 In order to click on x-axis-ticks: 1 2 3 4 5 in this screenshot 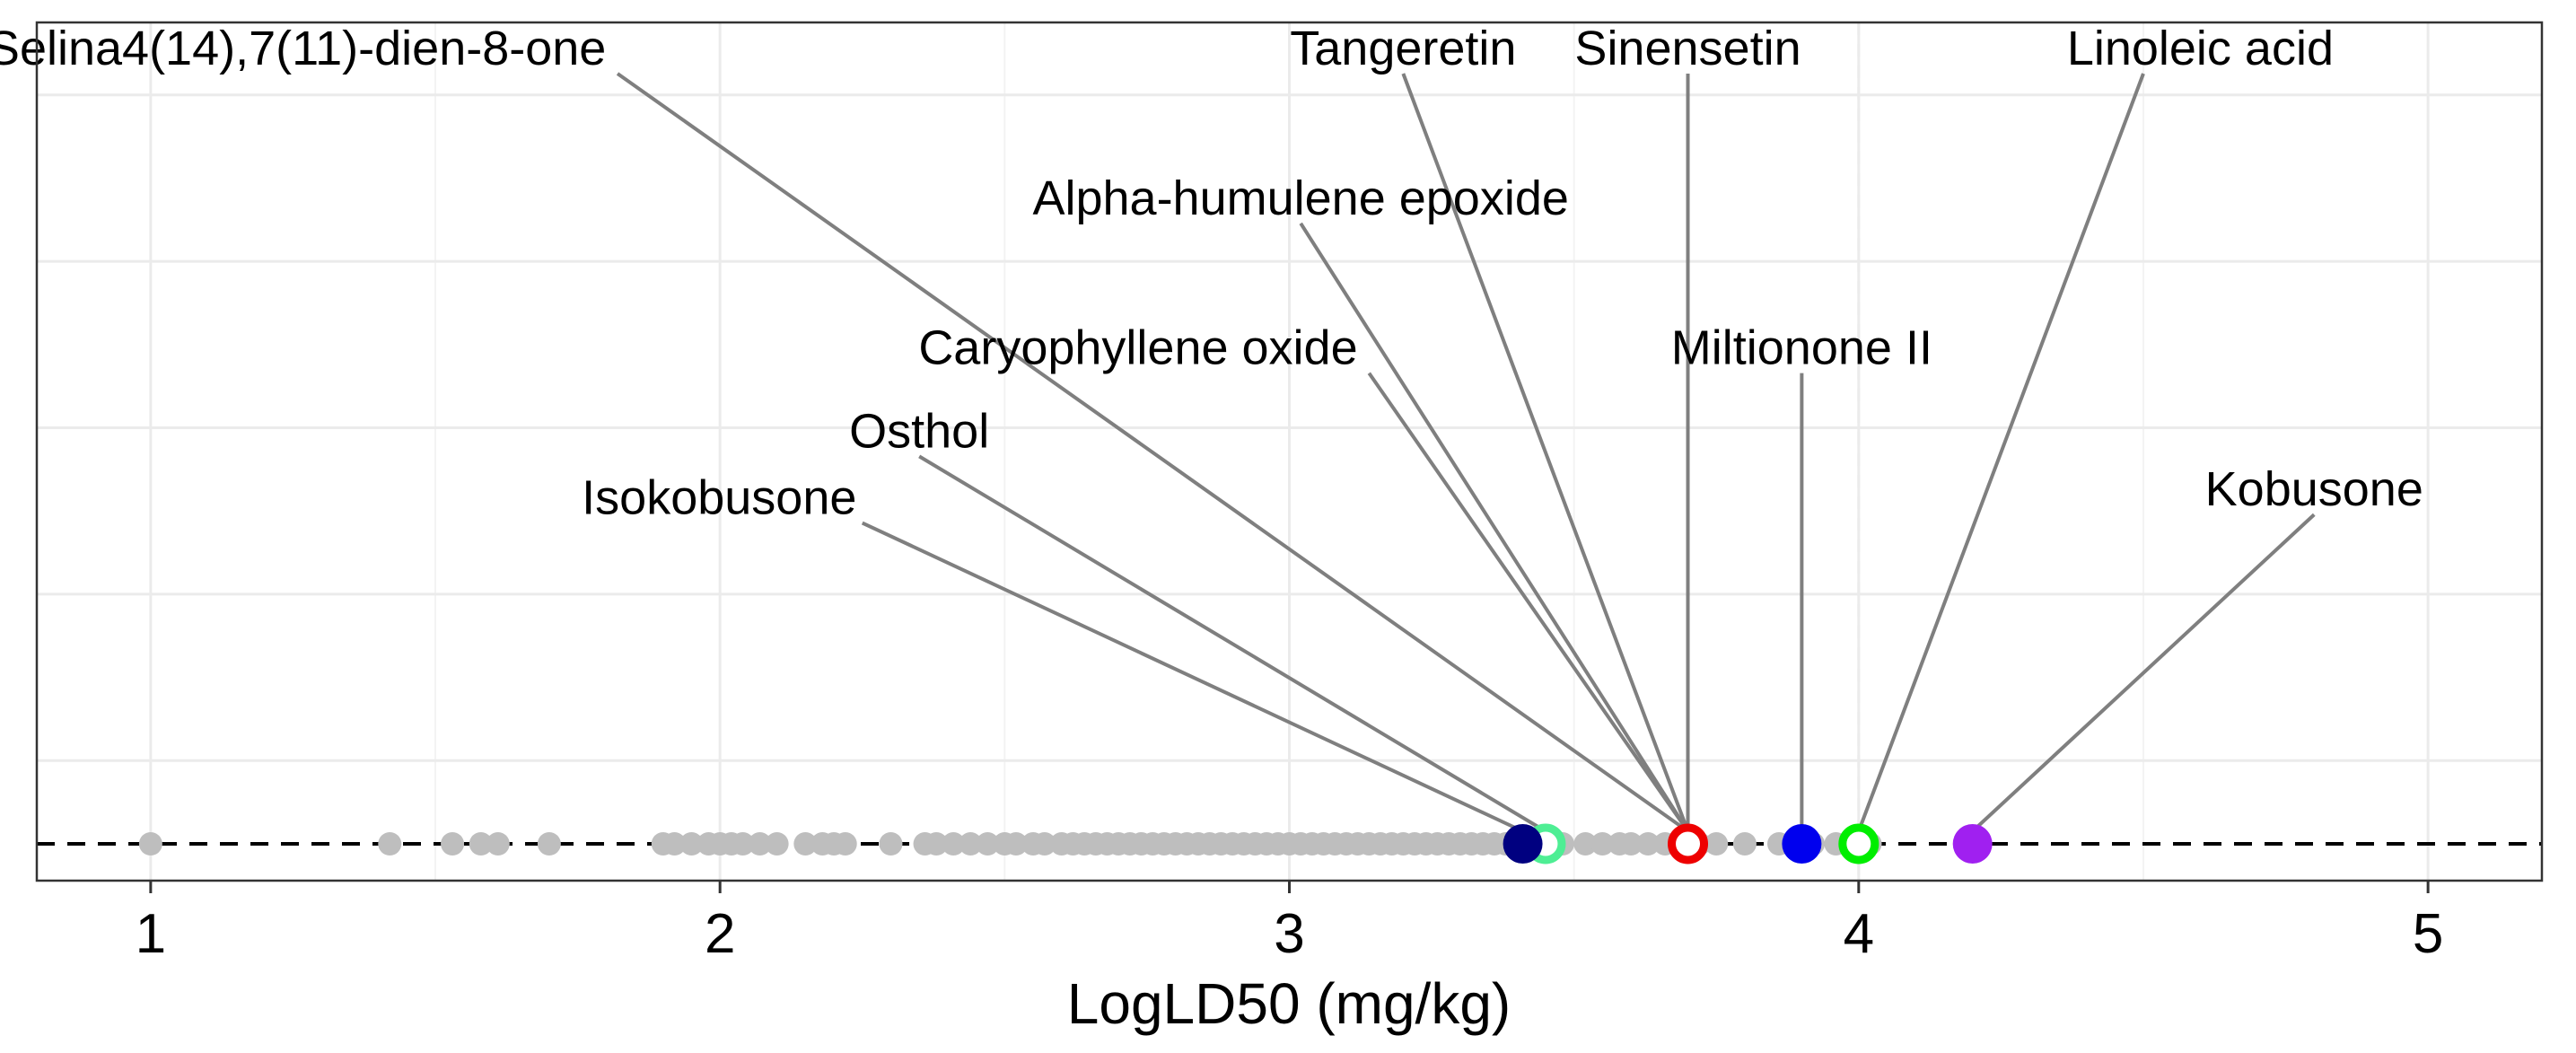, I will do `click(1289, 923)`.